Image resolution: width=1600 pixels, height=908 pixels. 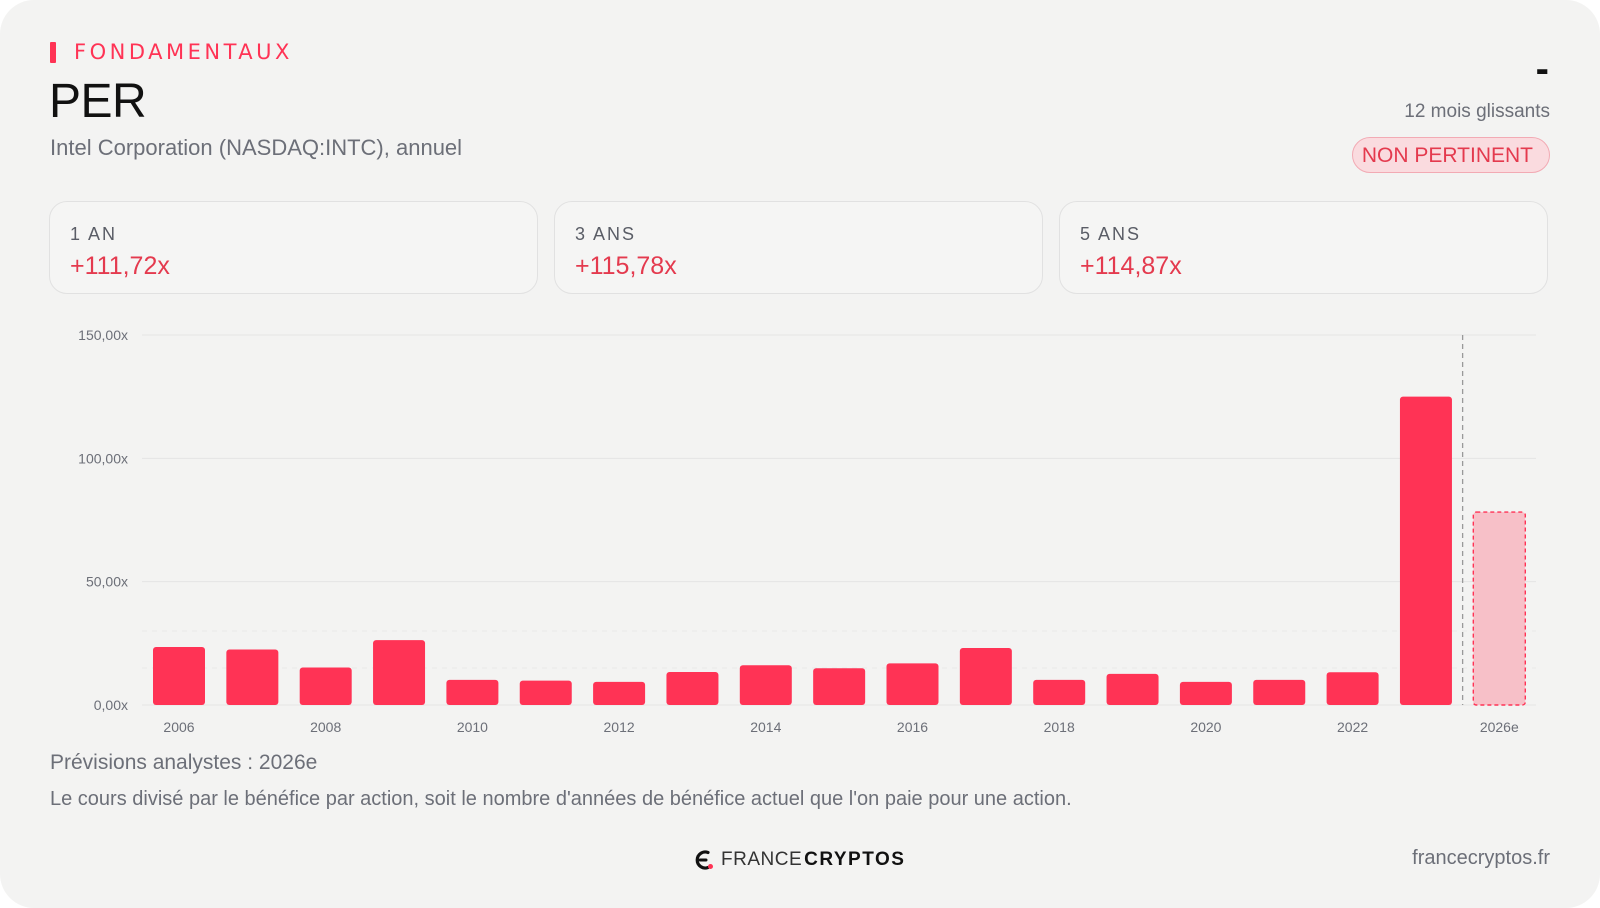 I want to click on site-link: francecryptos.fr, so click(x=1481, y=858).